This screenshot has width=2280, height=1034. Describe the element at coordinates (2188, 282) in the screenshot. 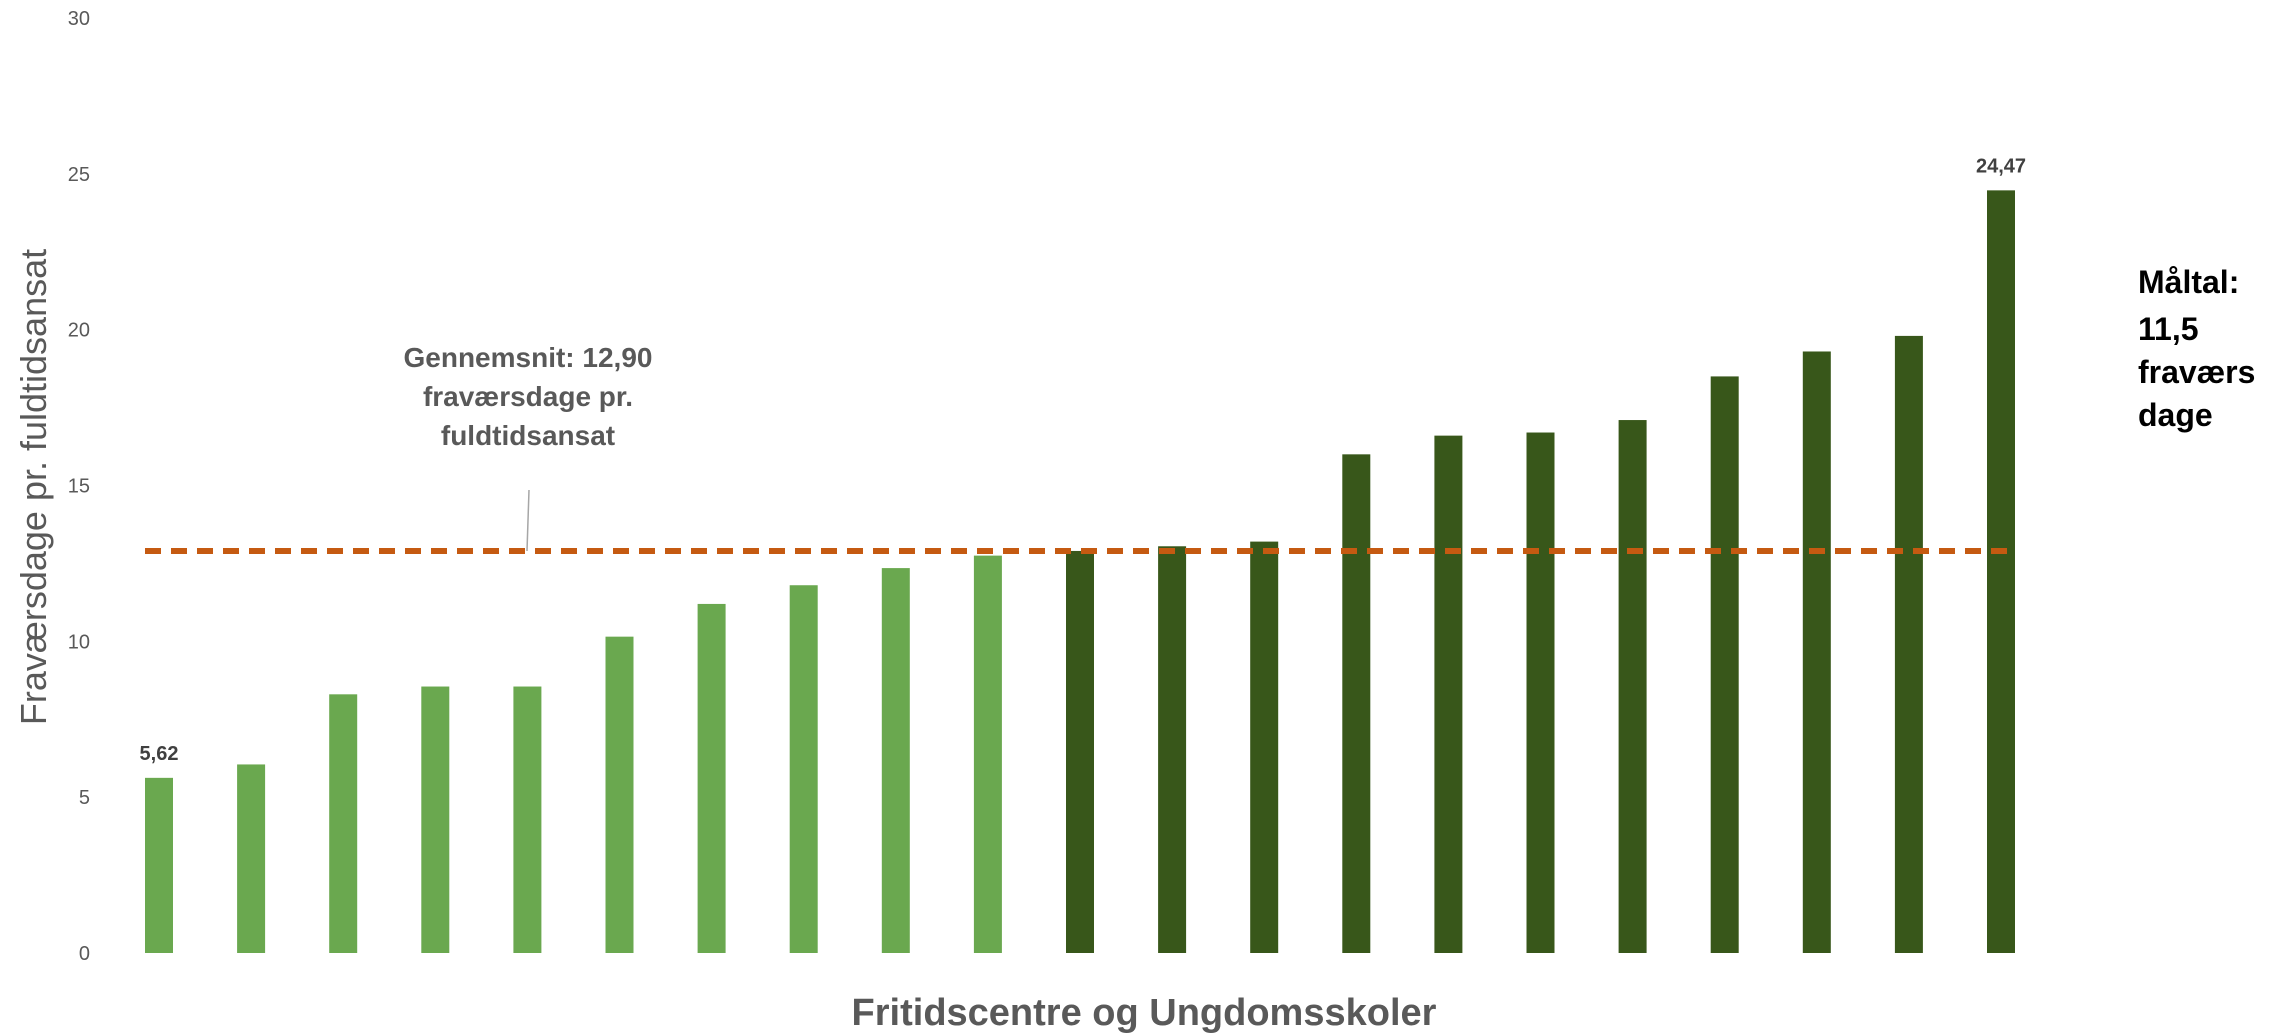

I see `target-annotation-line-1: Måltal:` at that location.